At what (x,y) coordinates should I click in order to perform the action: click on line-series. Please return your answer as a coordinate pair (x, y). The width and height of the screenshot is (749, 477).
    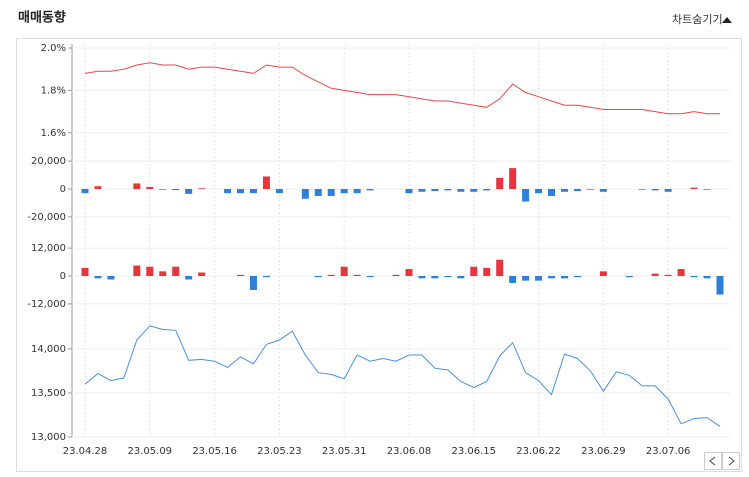
    Looking at the image, I should click on (402, 88).